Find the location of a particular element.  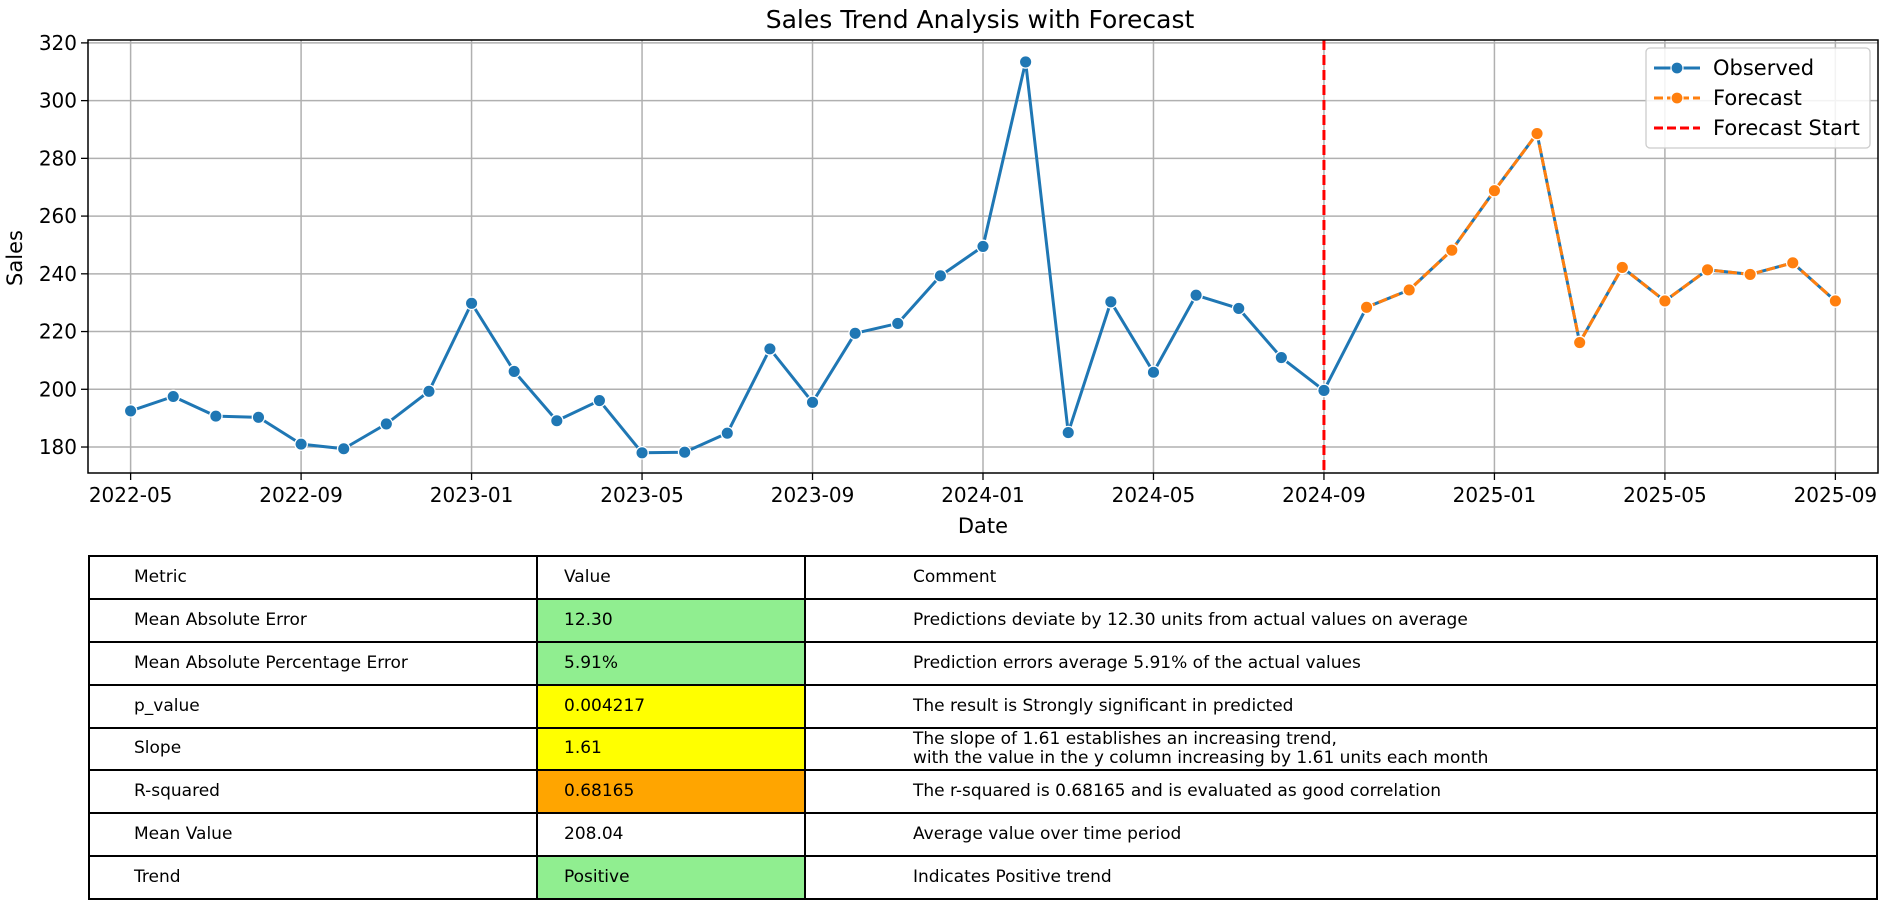

chart-title: Sales Trend Analysis with Forecast is located at coordinates (980, 19).